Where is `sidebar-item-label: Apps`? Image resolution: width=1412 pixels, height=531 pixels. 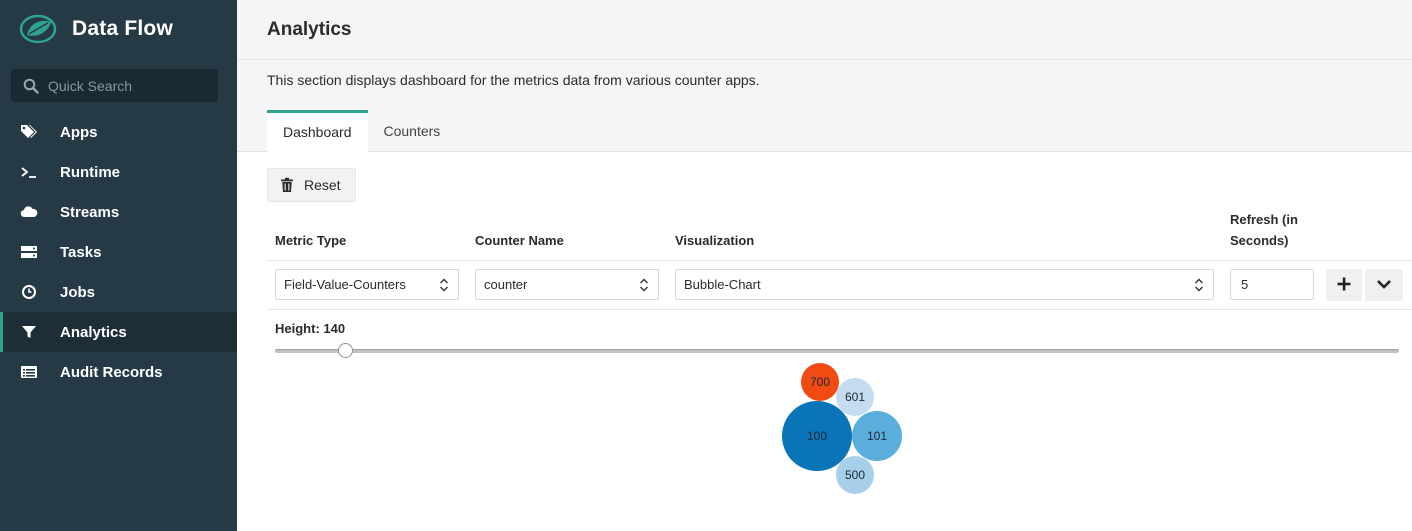 sidebar-item-label: Apps is located at coordinates (79, 132).